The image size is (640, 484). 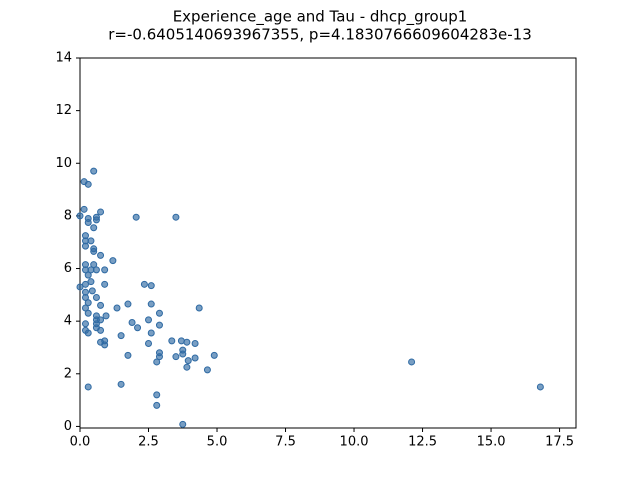 What do you see at coordinates (148, 442) in the screenshot?
I see `x-tick-label: 2.5` at bounding box center [148, 442].